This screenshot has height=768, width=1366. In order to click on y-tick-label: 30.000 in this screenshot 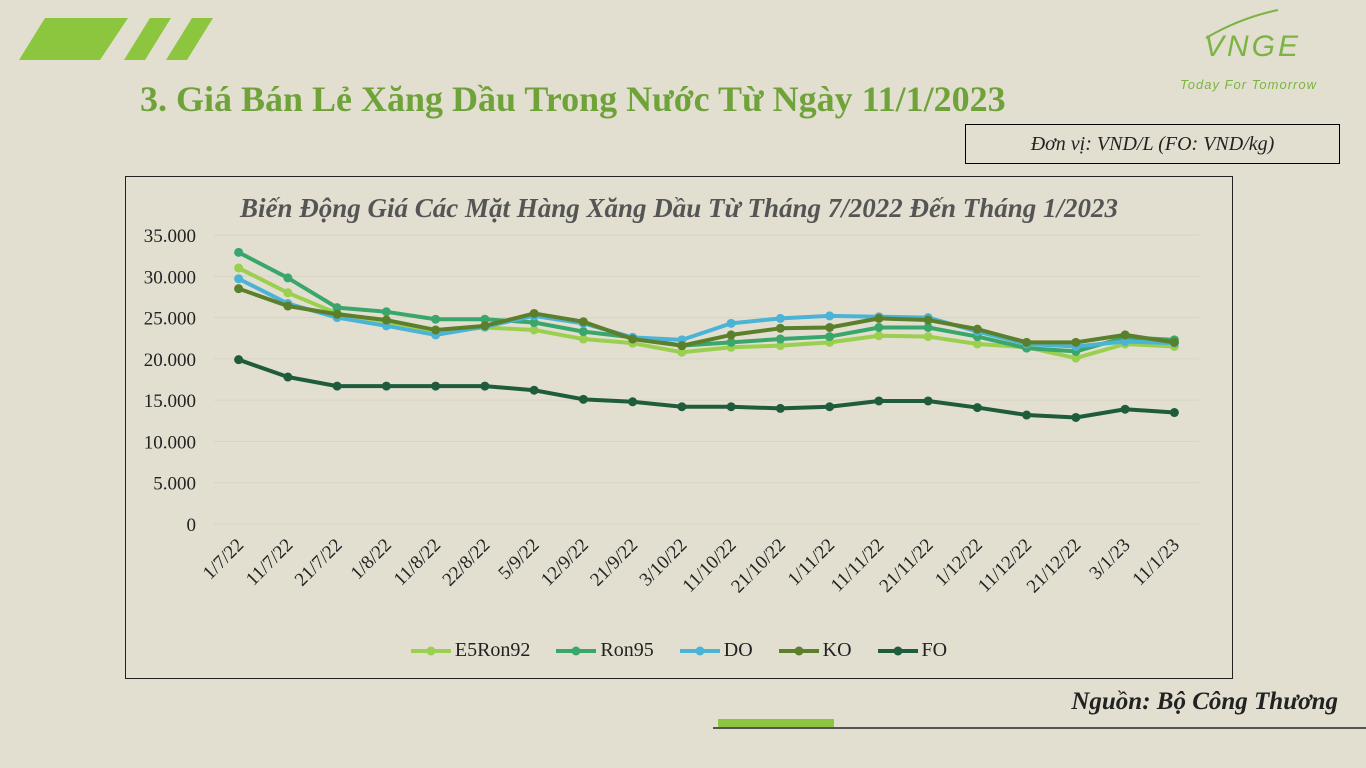, I will do `click(170, 277)`.